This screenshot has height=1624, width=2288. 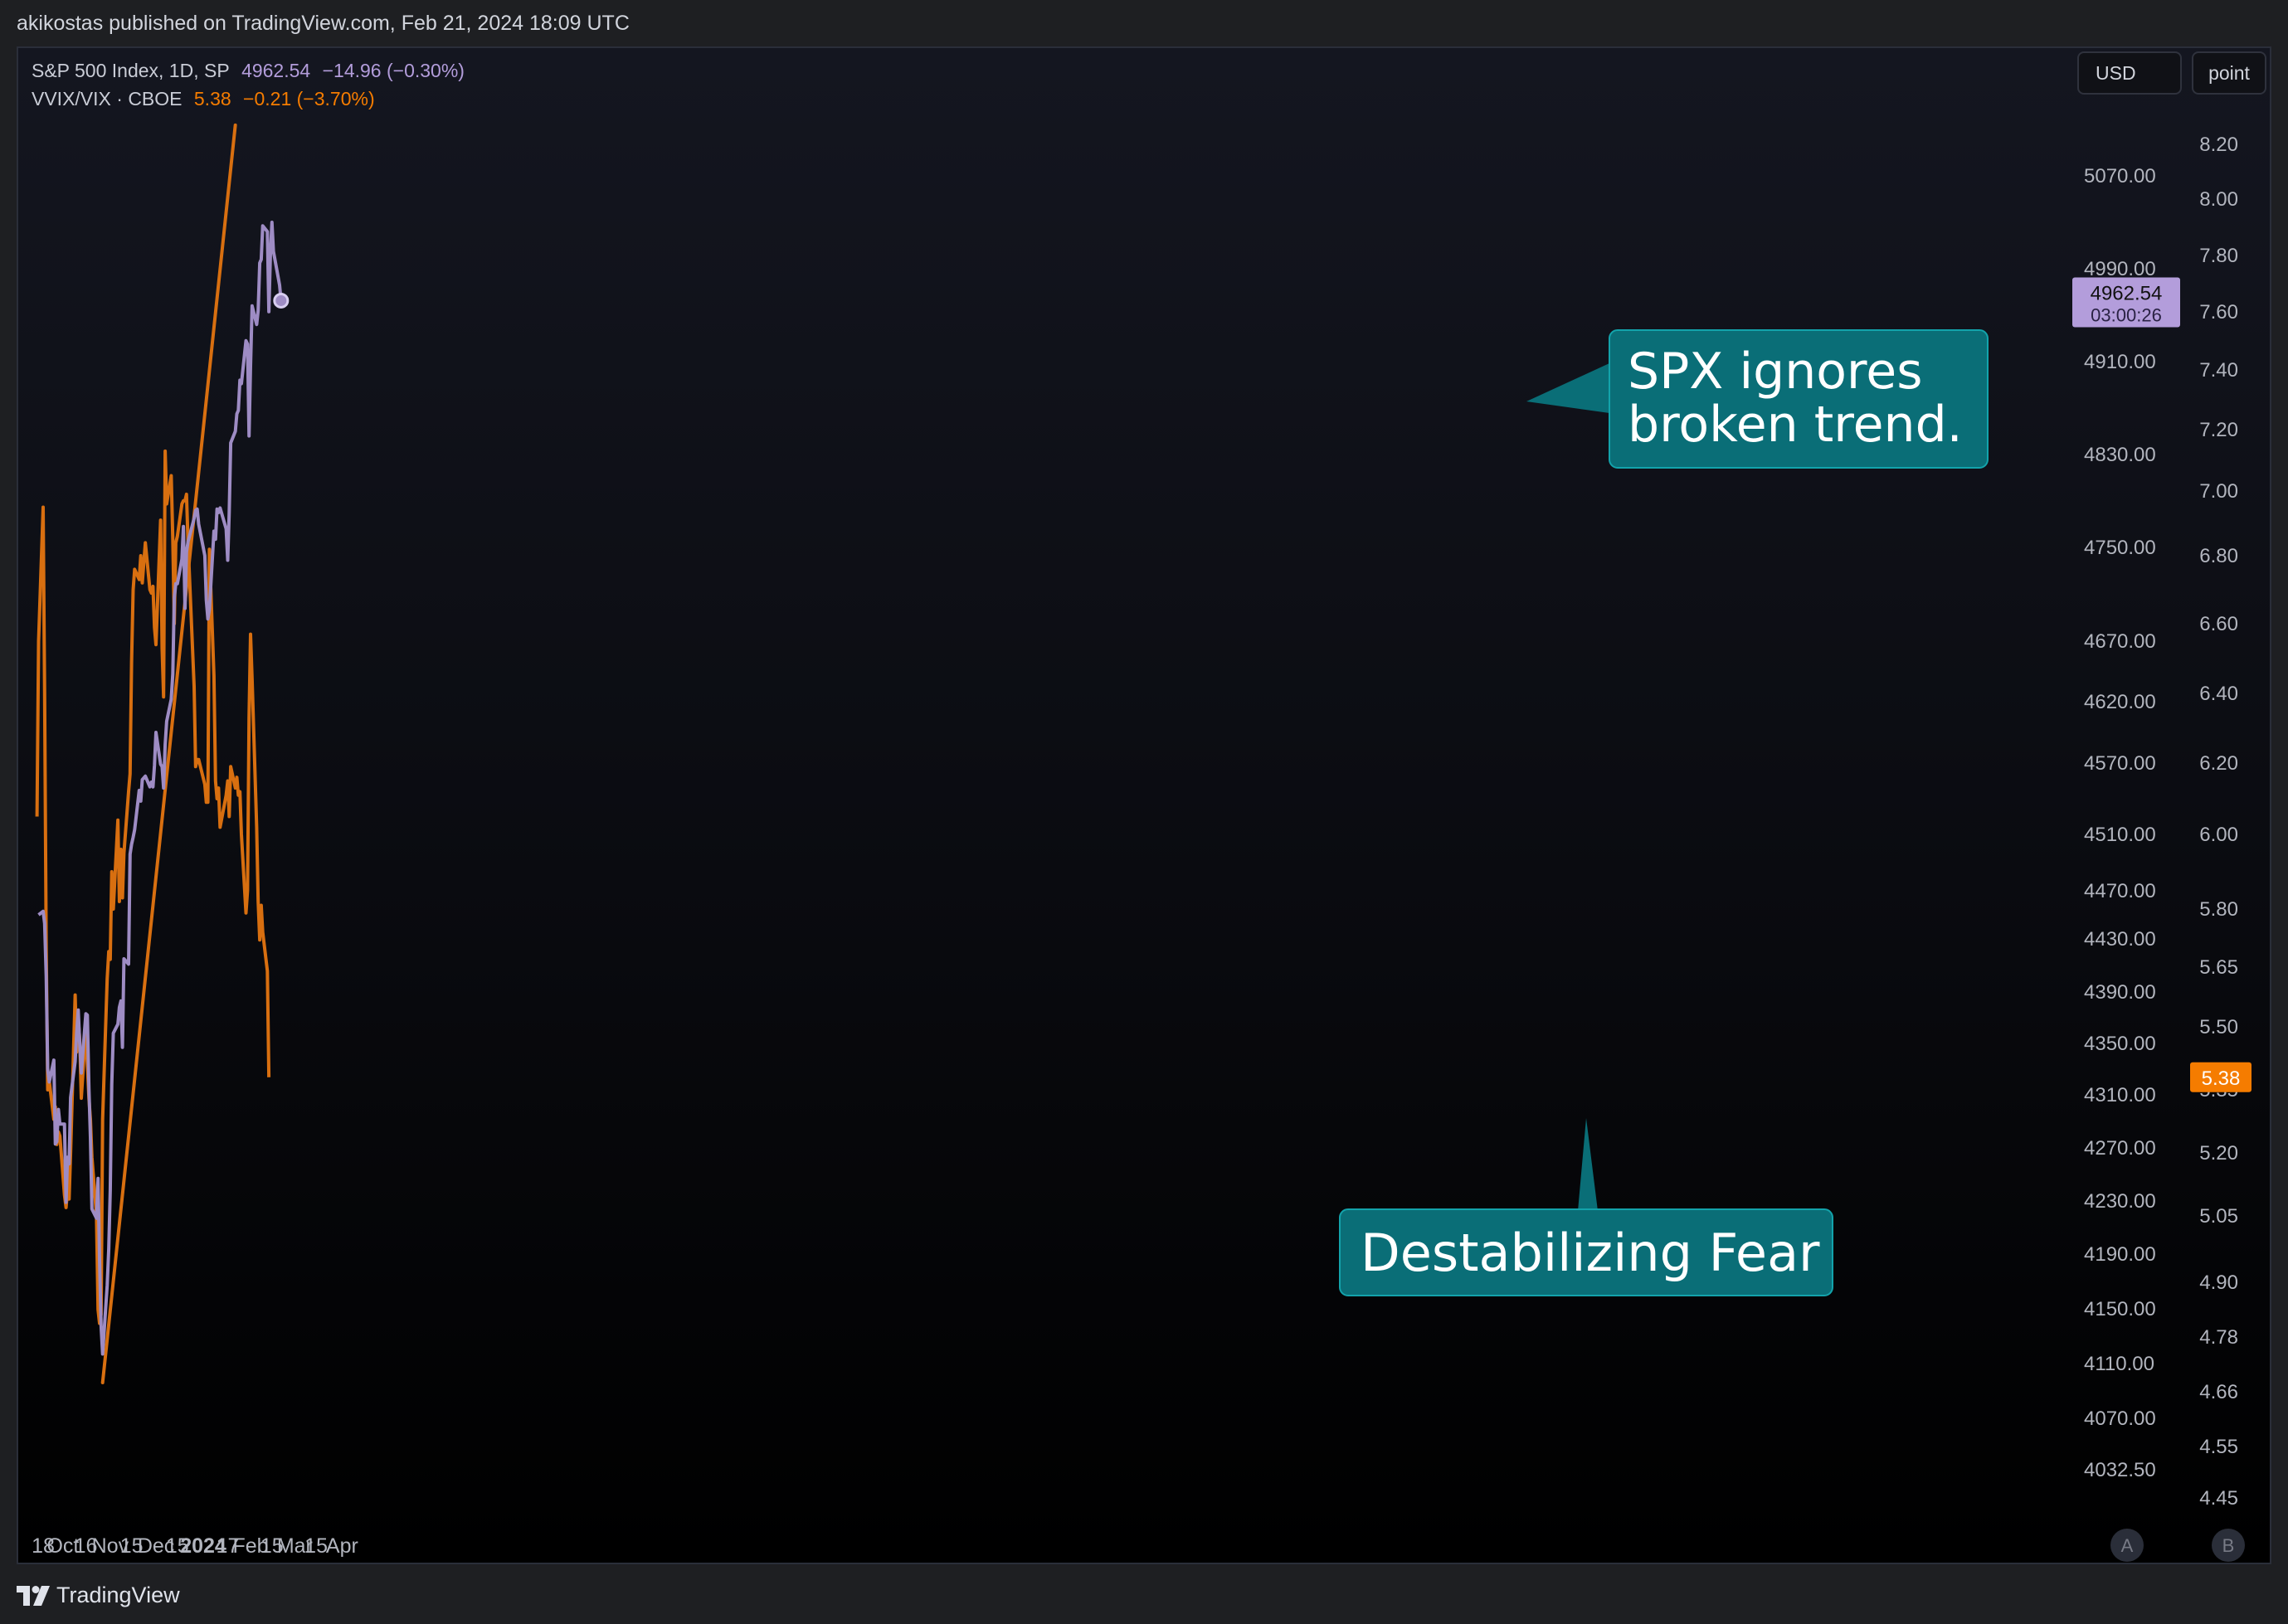 What do you see at coordinates (2218, 763) in the screenshot?
I see `vvix-axis-tick: 6.20` at bounding box center [2218, 763].